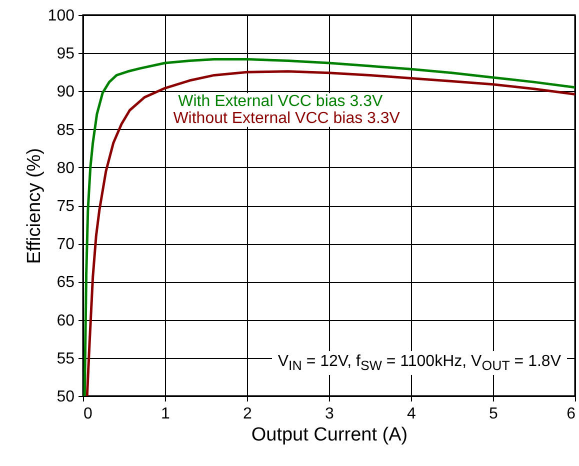  What do you see at coordinates (65, 92) in the screenshot?
I see `y-tick-label: 90` at bounding box center [65, 92].